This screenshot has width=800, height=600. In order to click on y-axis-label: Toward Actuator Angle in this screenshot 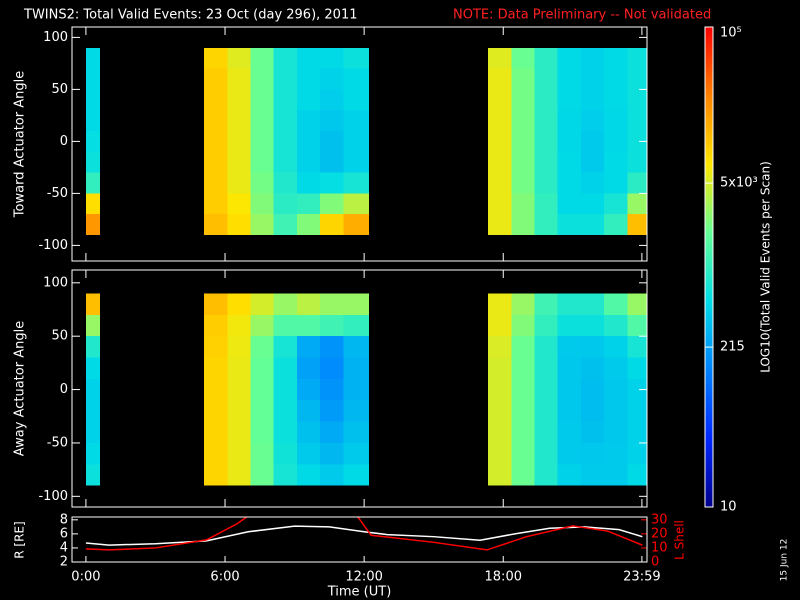, I will do `click(20, 144)`.